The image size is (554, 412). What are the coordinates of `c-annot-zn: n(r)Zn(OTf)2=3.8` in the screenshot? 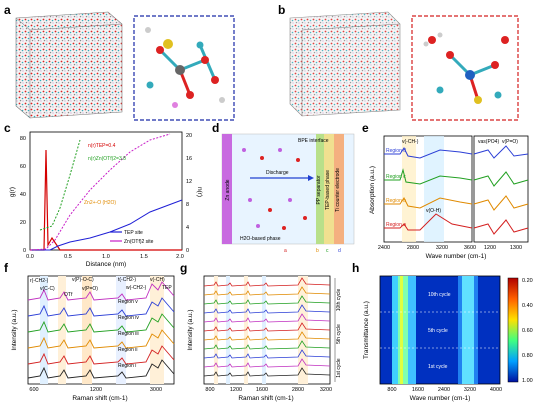 It's located at (107, 159).